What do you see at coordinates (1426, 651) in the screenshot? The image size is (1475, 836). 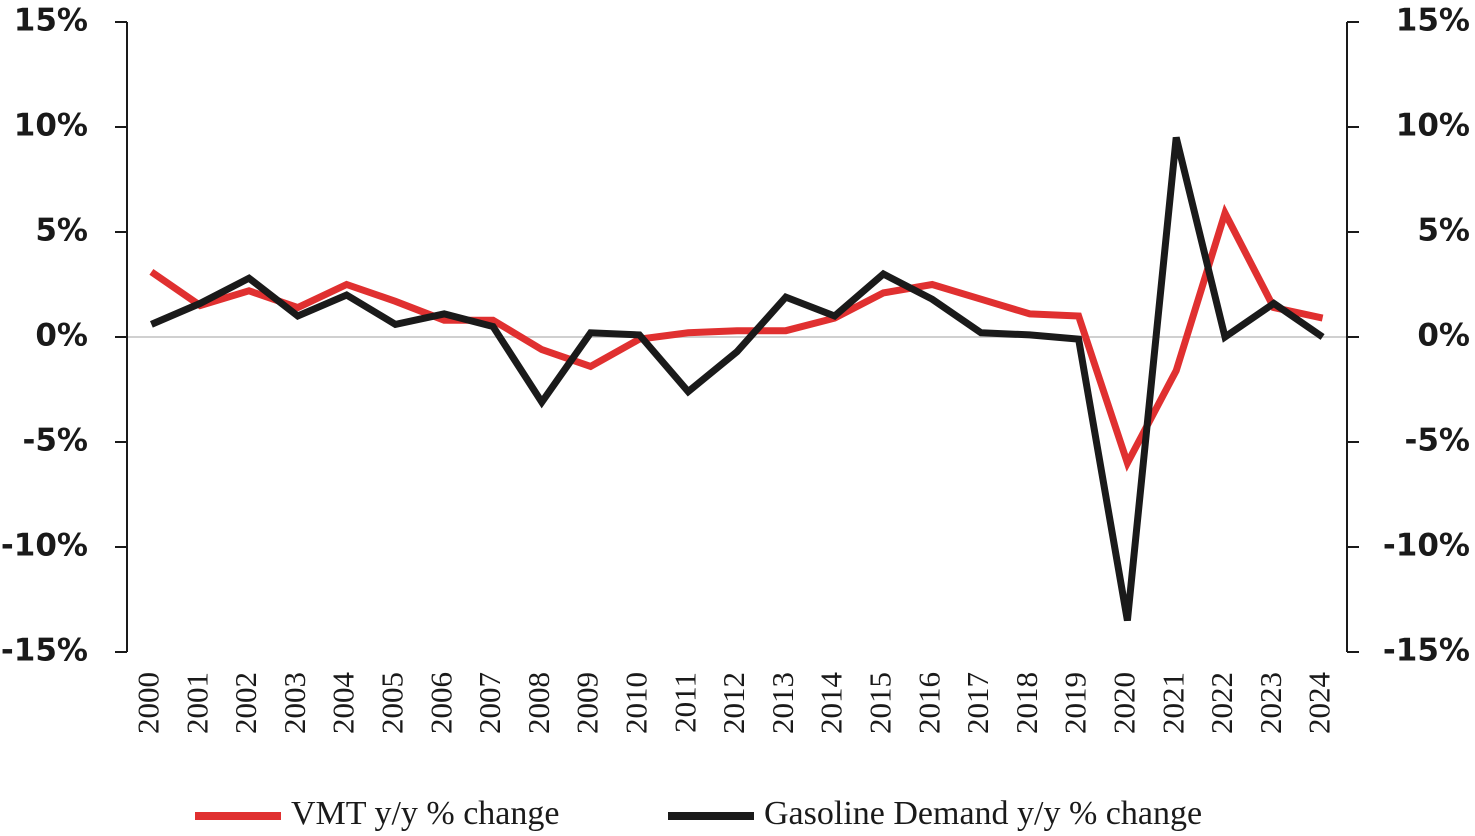 I see `y2-tick-label: -15%` at bounding box center [1426, 651].